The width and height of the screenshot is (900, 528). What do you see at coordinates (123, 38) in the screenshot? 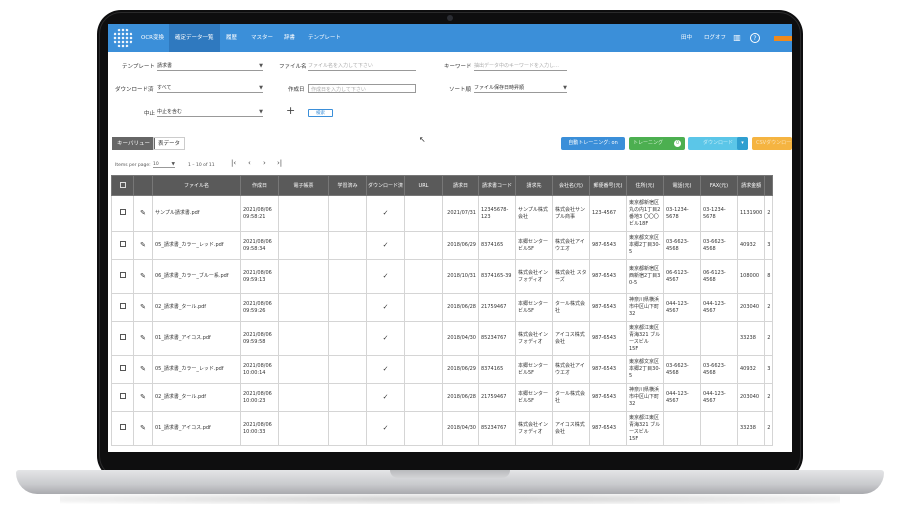
I see `logo-icon` at bounding box center [123, 38].